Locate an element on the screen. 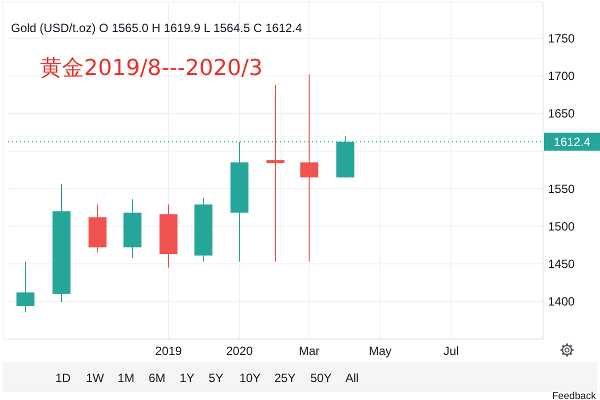  text: 1M is located at coordinates (126, 378).